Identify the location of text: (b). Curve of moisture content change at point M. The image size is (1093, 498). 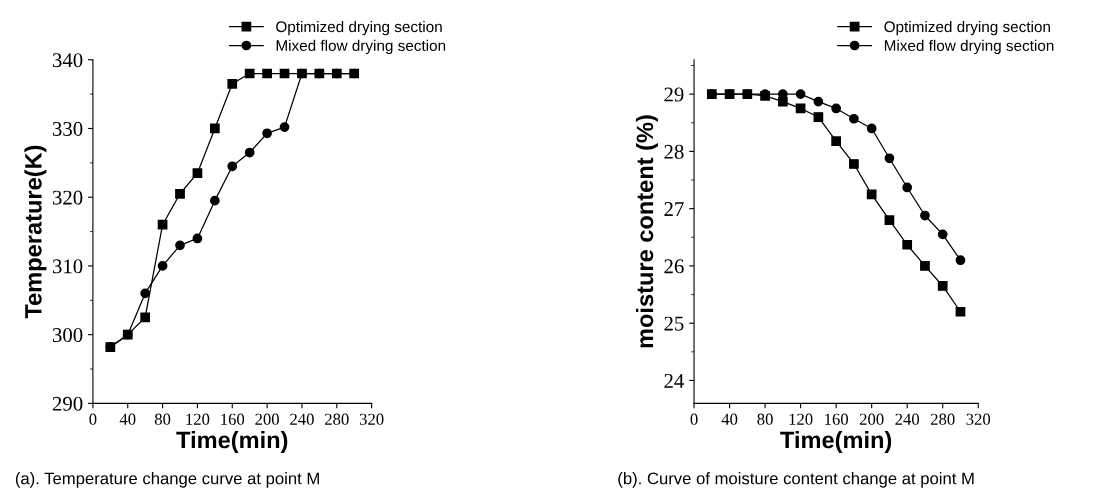
(796, 480).